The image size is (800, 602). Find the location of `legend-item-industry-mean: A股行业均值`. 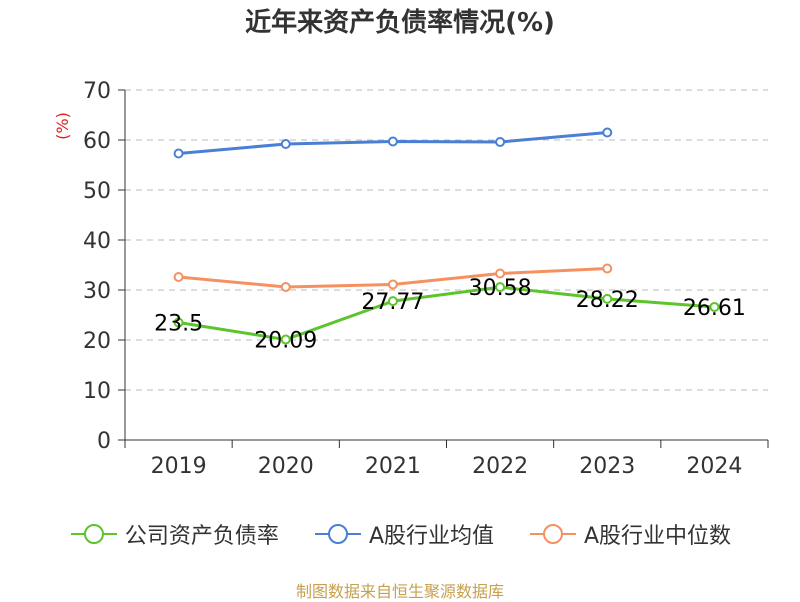

legend-item-industry-mean: A股行业均值 is located at coordinates (403, 534).